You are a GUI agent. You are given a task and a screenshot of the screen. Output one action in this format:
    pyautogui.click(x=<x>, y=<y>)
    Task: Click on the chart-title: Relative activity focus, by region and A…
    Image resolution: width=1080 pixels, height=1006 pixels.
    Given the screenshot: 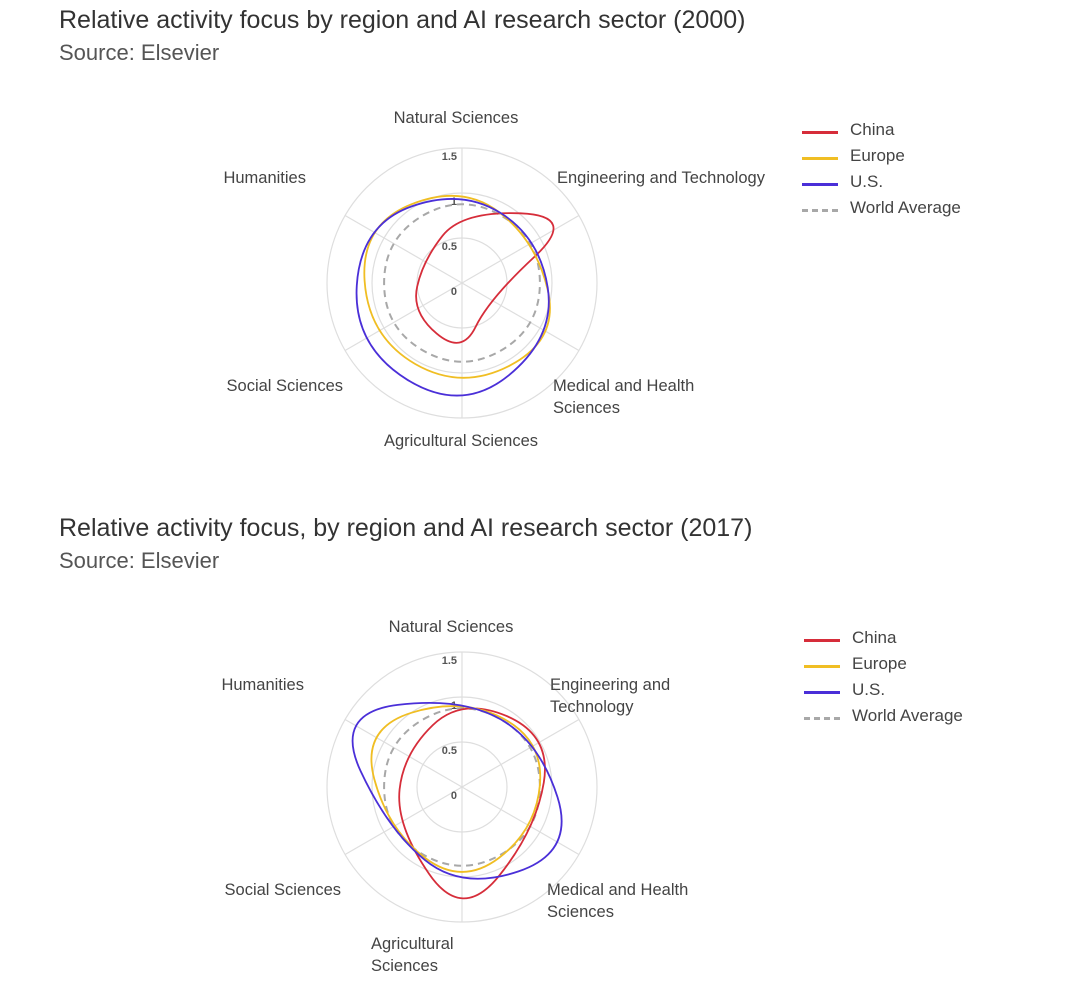 What is the action you would take?
    pyautogui.click(x=406, y=528)
    